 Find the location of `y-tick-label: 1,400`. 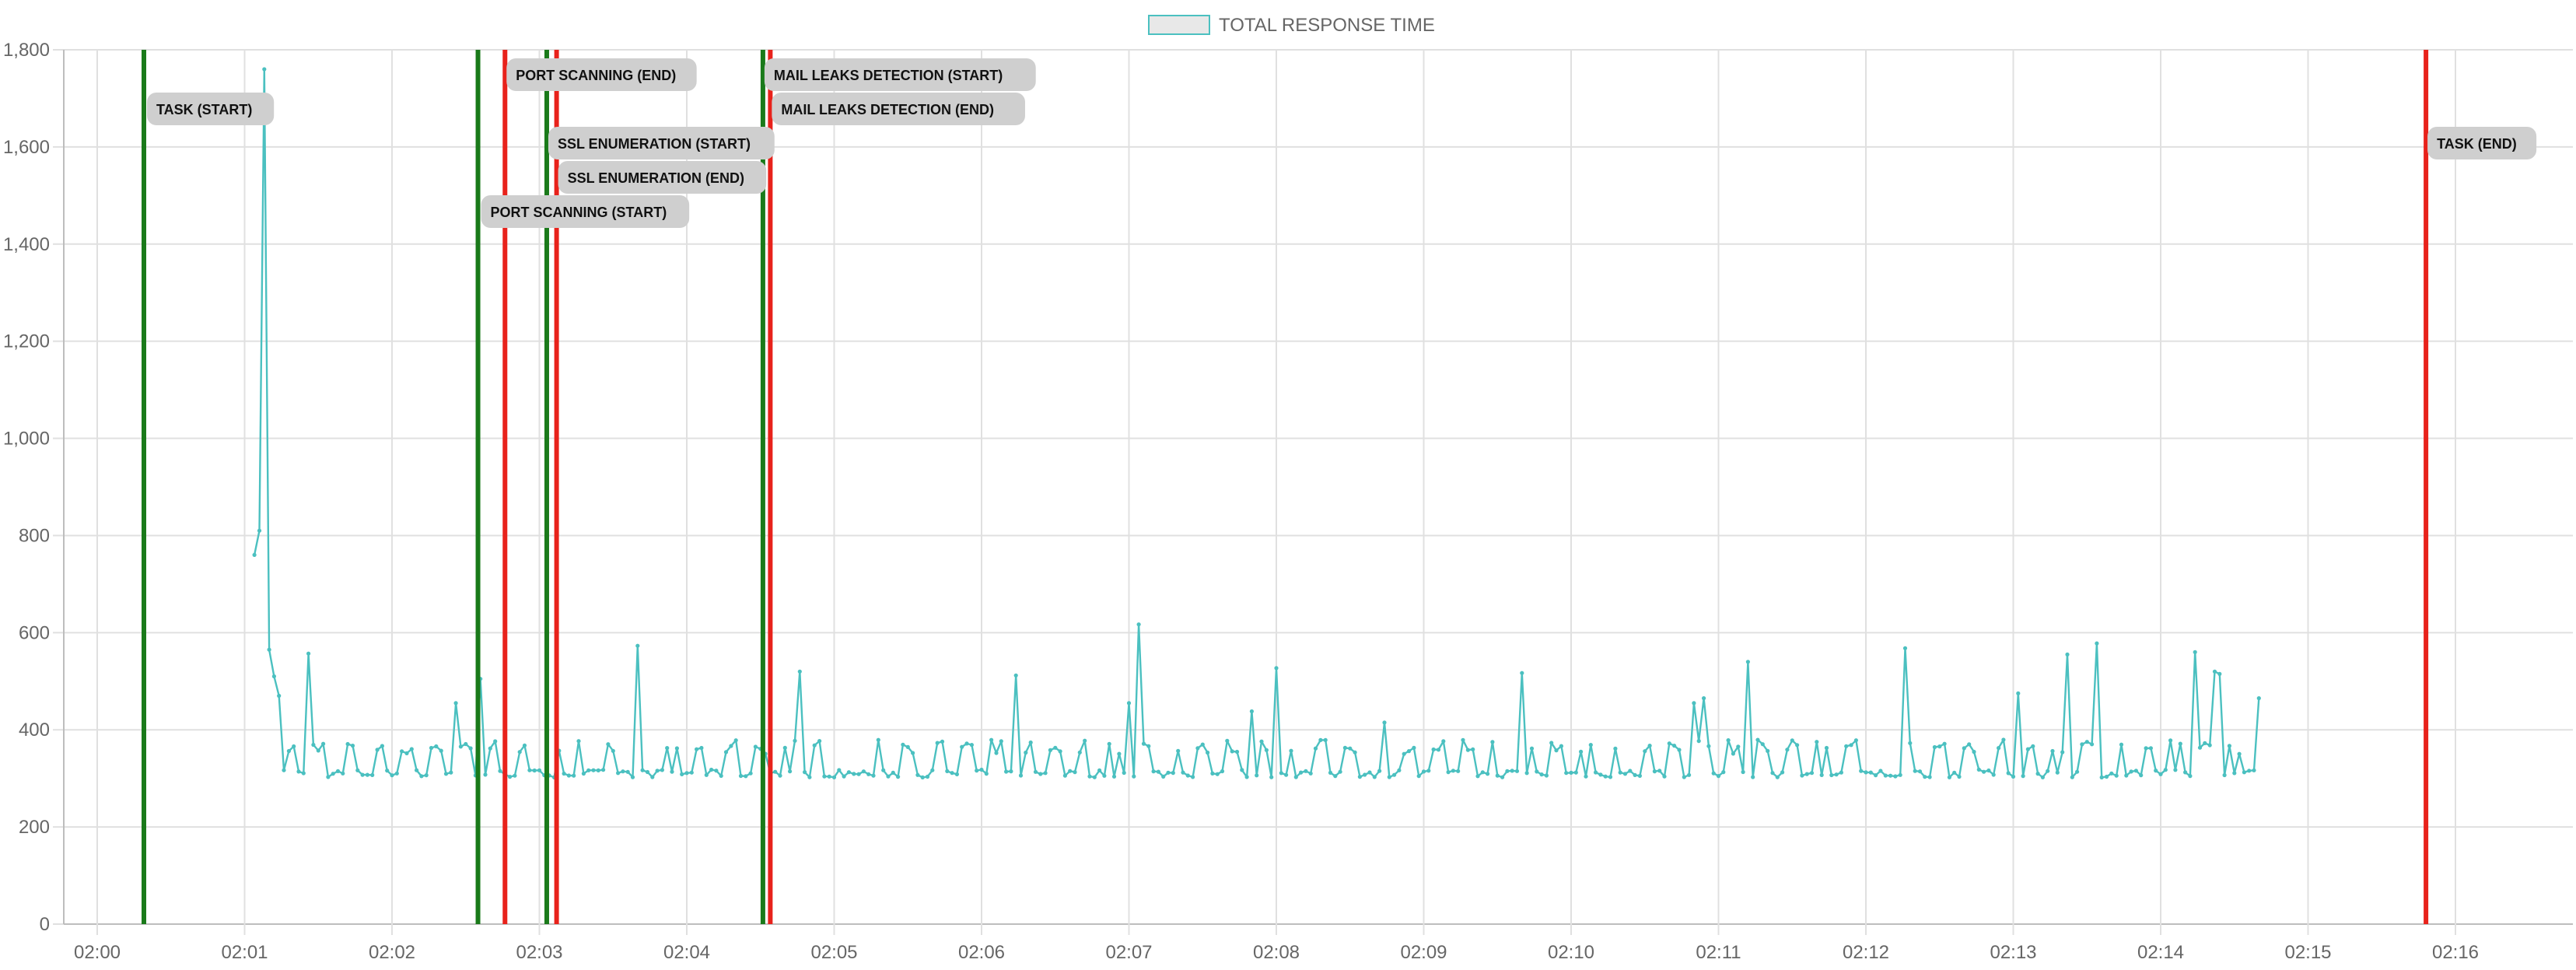

y-tick-label: 1,400 is located at coordinates (27, 244).